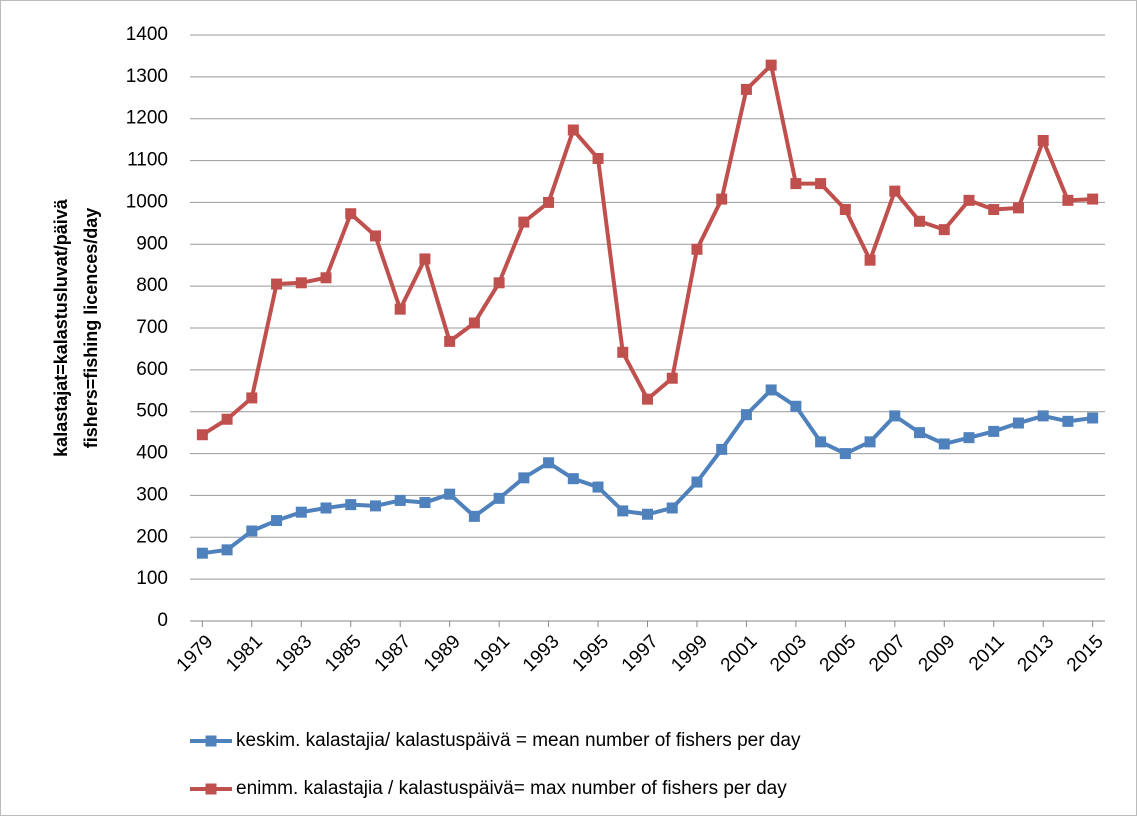 This screenshot has width=1137, height=821. Describe the element at coordinates (152, 369) in the screenshot. I see `y-tick-label: 600` at that location.